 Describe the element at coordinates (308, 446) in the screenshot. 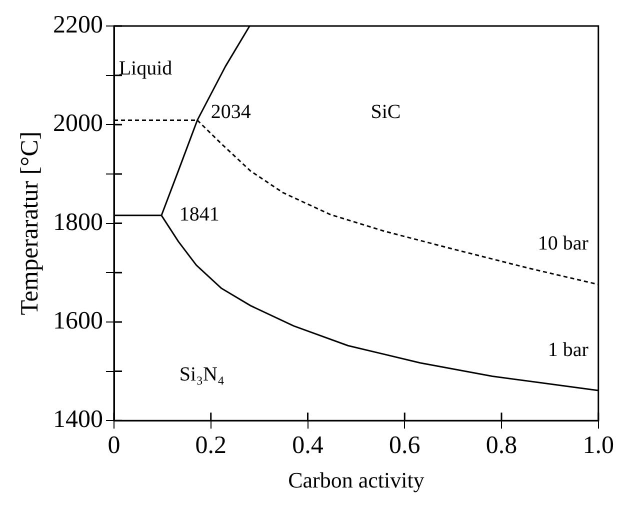

I see `x-tick-label: 0.4` at that location.